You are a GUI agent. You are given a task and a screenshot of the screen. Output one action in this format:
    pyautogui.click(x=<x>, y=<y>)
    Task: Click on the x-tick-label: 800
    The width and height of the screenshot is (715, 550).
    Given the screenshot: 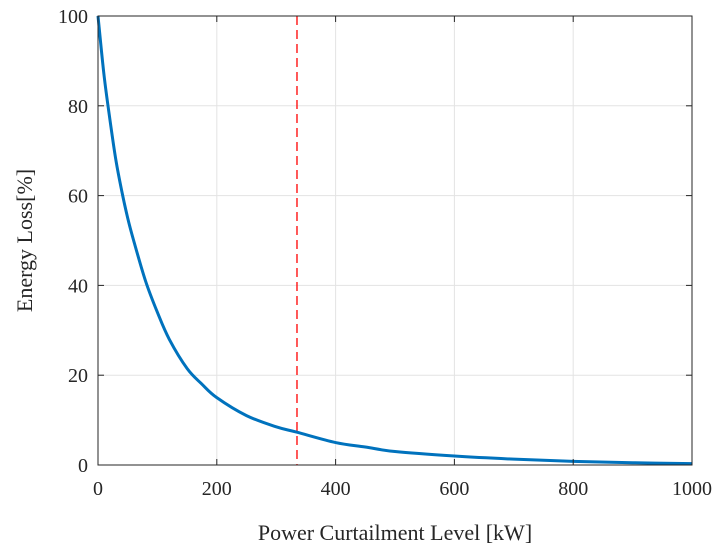 What is the action you would take?
    pyautogui.click(x=573, y=489)
    